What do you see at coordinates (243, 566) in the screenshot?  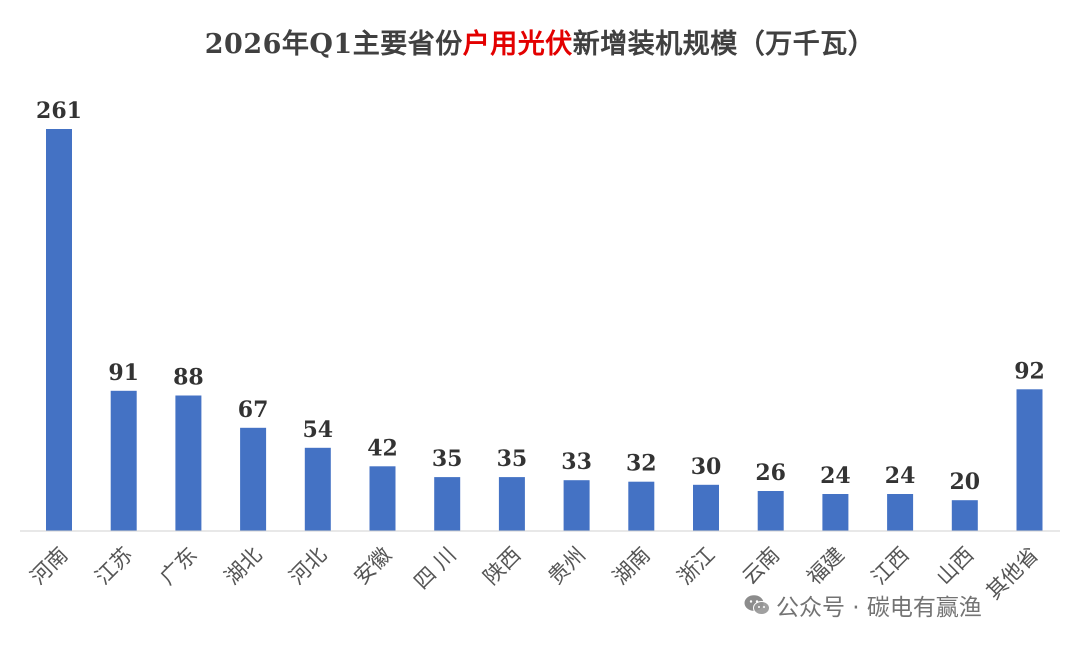 I see `category-tick-label: 湖北` at bounding box center [243, 566].